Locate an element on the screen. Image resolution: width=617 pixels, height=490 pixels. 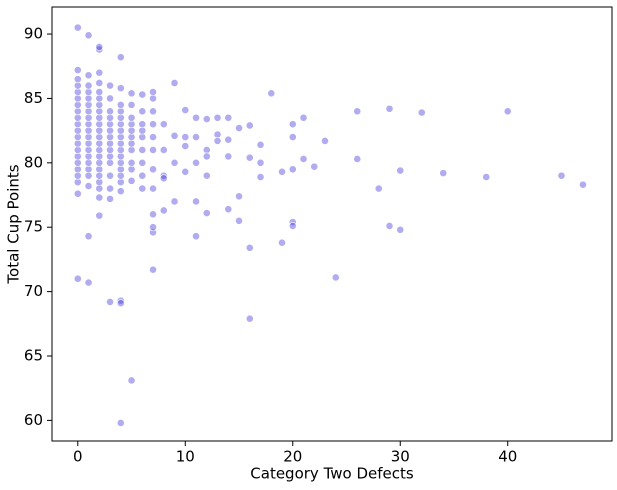
x-tick-label: 40 is located at coordinates (507, 457).